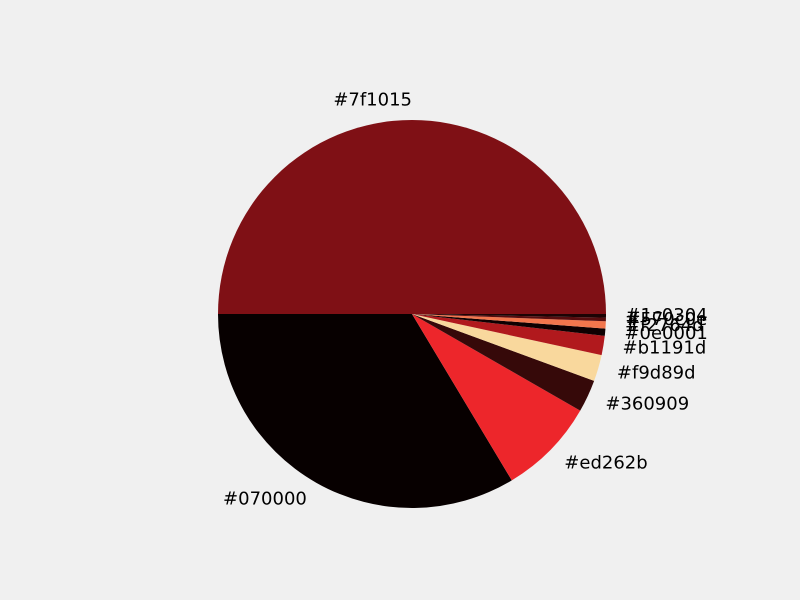 Image resolution: width=800 pixels, height=600 pixels. What do you see at coordinates (647, 403) in the screenshot?
I see `pie-slice-label: #360909` at bounding box center [647, 403].